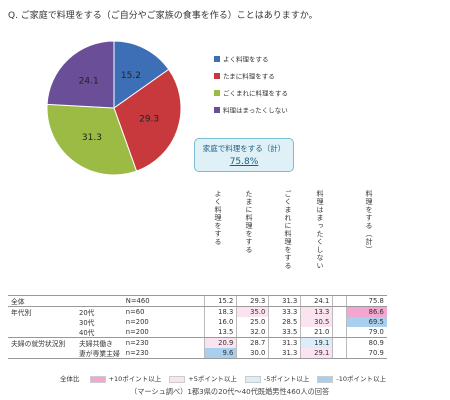 The width and height of the screenshot is (450, 400). Describe the element at coordinates (316, 311) in the screenshot. I see `cell-value-3: 13.3` at that location.